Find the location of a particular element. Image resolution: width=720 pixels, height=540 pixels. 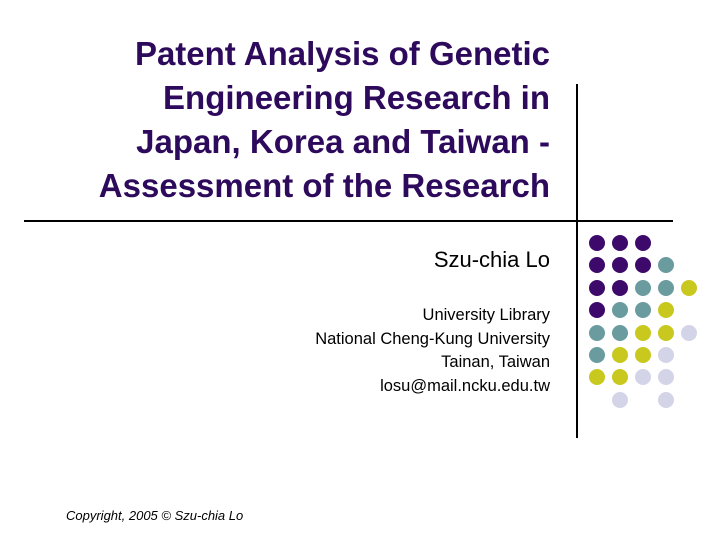

copyright-notice: Copyright, 2005 © Szu-chia Lo is located at coordinates (155, 515).